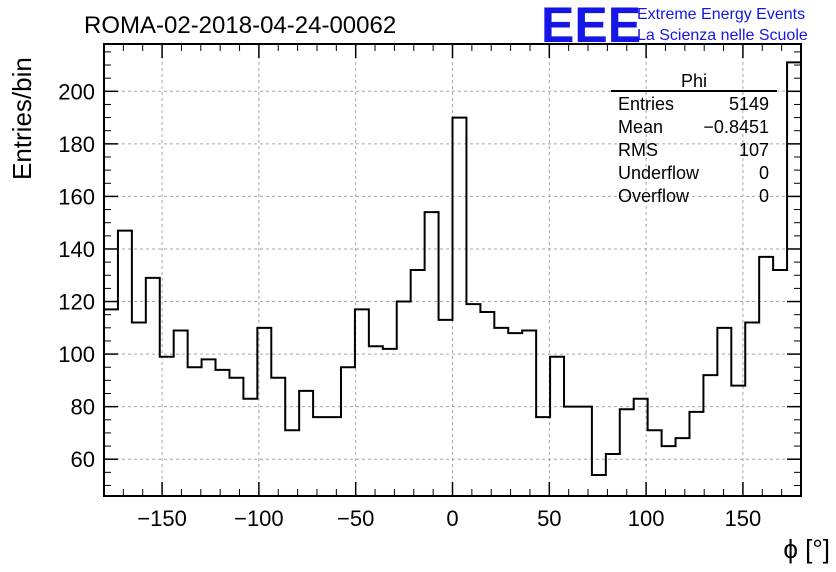 The image size is (836, 572). What do you see at coordinates (749, 104) in the screenshot?
I see `stats-value: 5149` at bounding box center [749, 104].